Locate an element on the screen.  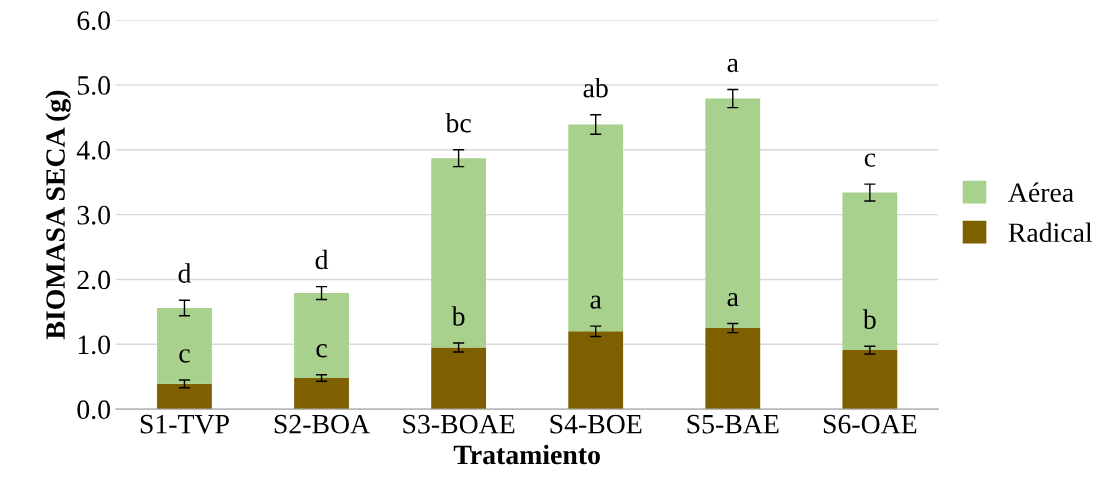
x-tick-label: S5-BAE is located at coordinates (733, 424).